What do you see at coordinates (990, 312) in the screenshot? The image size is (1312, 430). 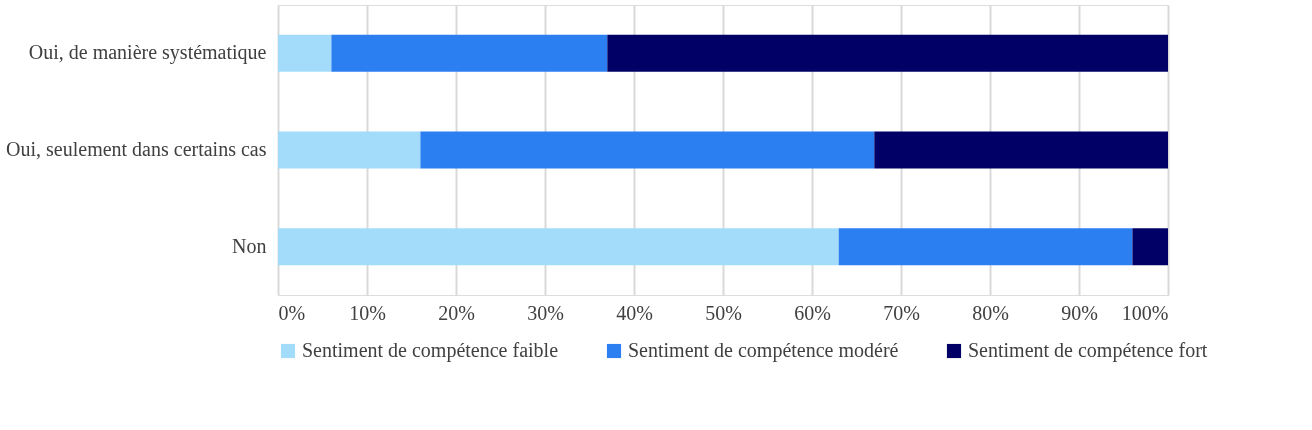 I see `x-tick-label: 80%` at bounding box center [990, 312].